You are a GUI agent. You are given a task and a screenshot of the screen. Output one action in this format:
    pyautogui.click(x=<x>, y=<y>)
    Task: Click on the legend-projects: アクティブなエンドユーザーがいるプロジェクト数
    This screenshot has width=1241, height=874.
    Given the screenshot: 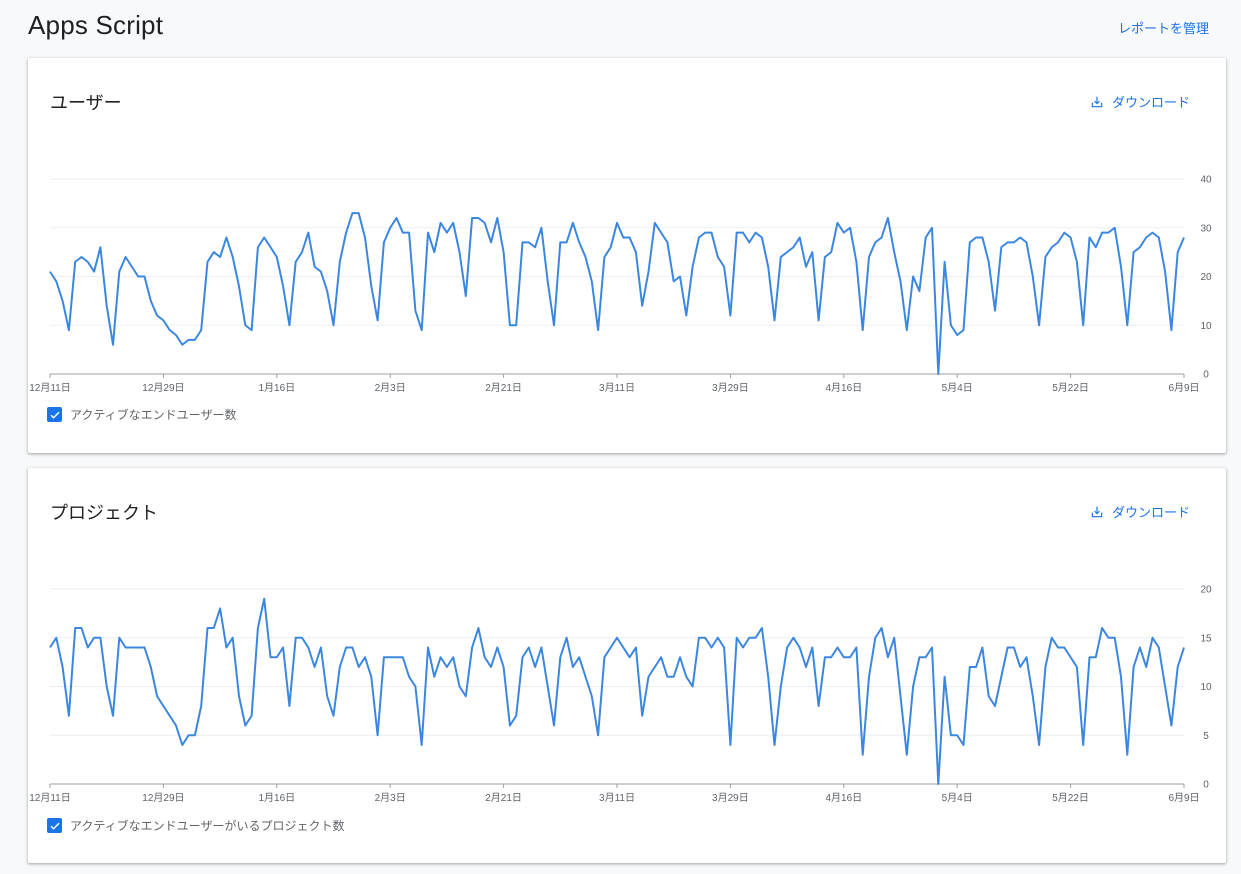 What is the action you would take?
    pyautogui.click(x=195, y=825)
    